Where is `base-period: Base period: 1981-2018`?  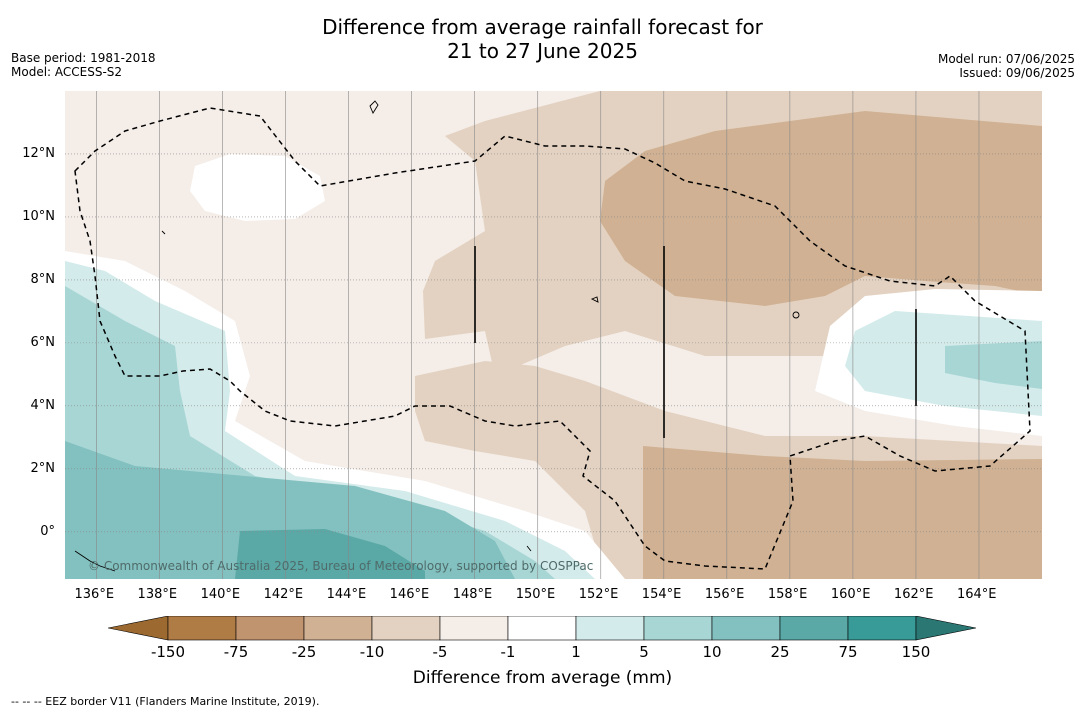 base-period: Base period: 1981-2018 is located at coordinates (83, 58).